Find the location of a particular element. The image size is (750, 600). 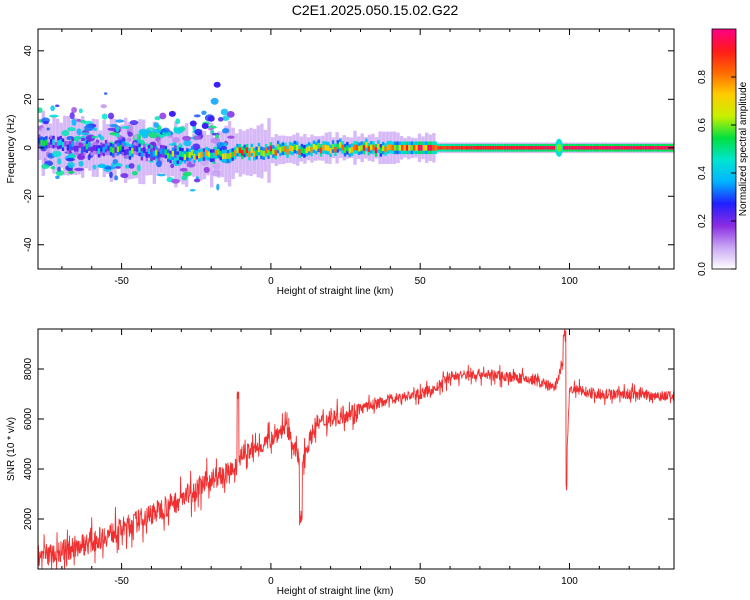

spectrogram-y-tick-label: 20 is located at coordinates (28, 99).